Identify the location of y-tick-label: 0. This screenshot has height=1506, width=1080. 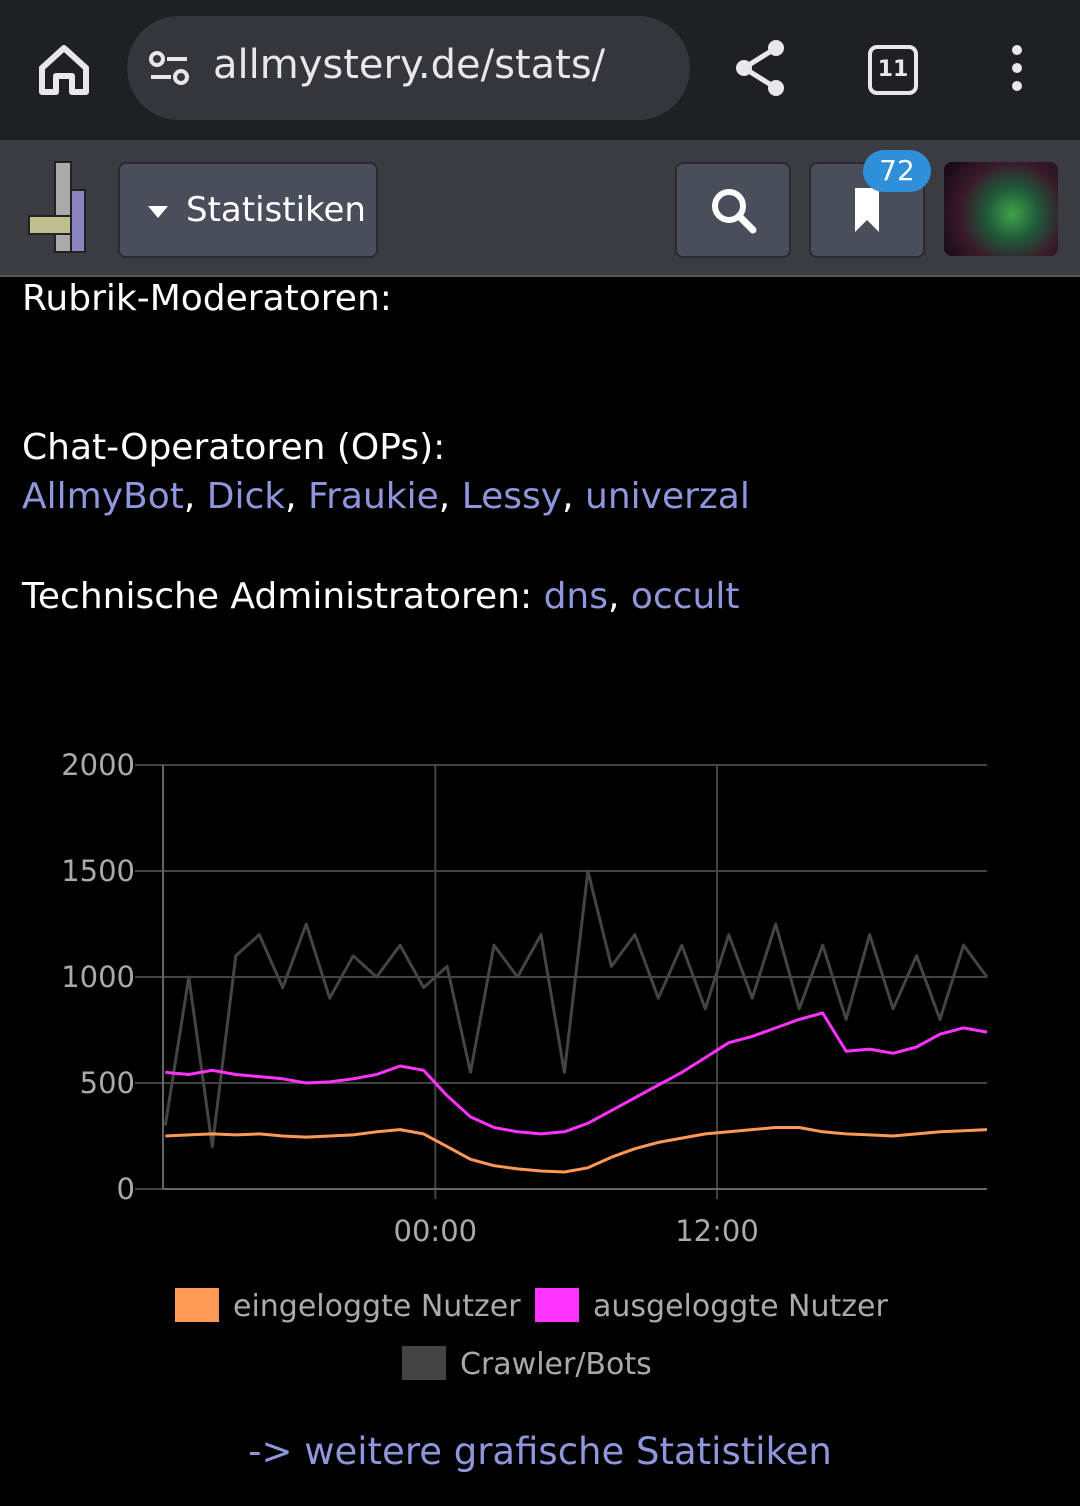
(126, 1189).